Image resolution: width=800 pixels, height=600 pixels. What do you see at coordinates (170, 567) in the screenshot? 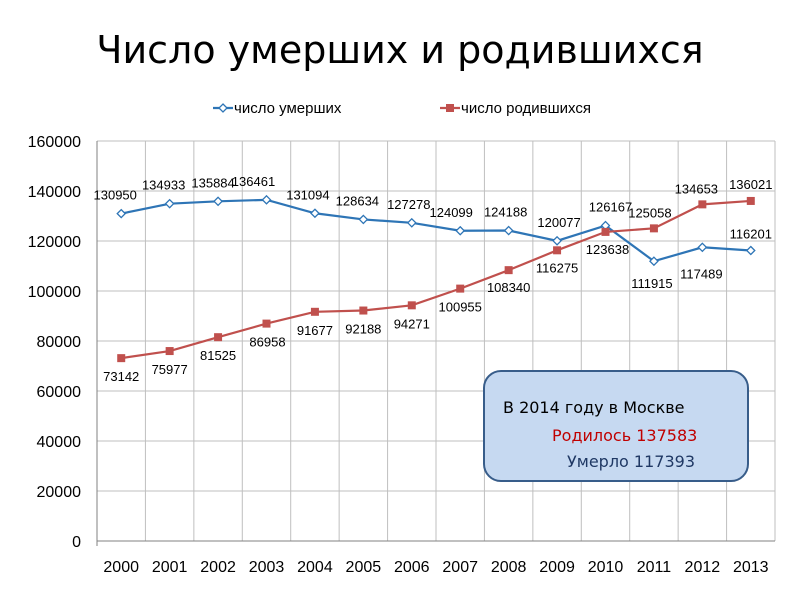
I see `x-tick-label: 2001` at bounding box center [170, 567].